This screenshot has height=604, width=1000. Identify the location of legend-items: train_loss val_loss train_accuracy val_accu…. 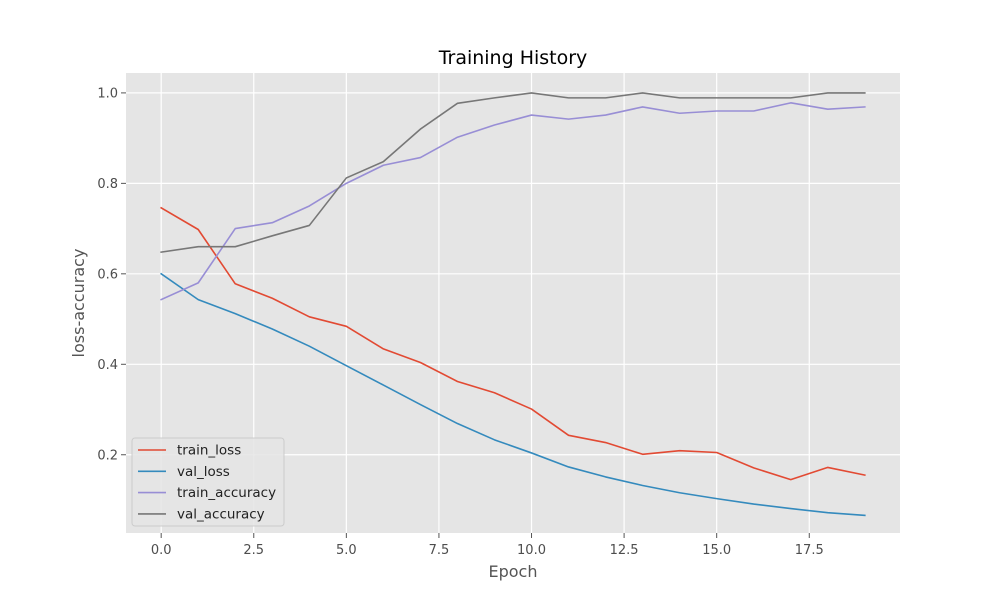
(207, 482).